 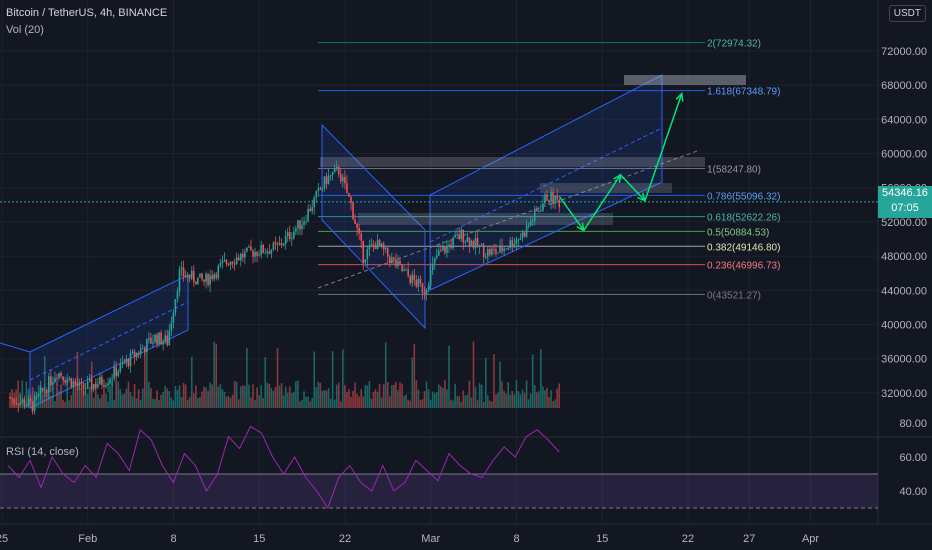 What do you see at coordinates (904, 326) in the screenshot?
I see `price-tick-label: 40000.00` at bounding box center [904, 326].